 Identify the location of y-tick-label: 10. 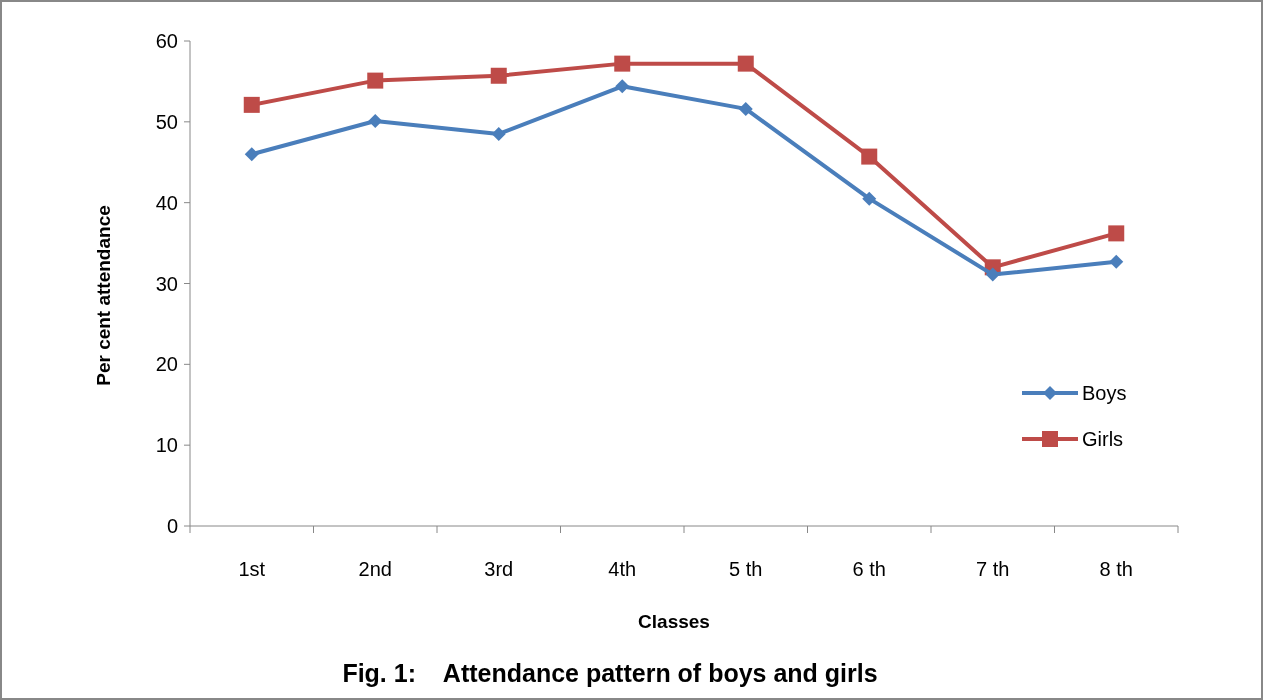
(166, 445).